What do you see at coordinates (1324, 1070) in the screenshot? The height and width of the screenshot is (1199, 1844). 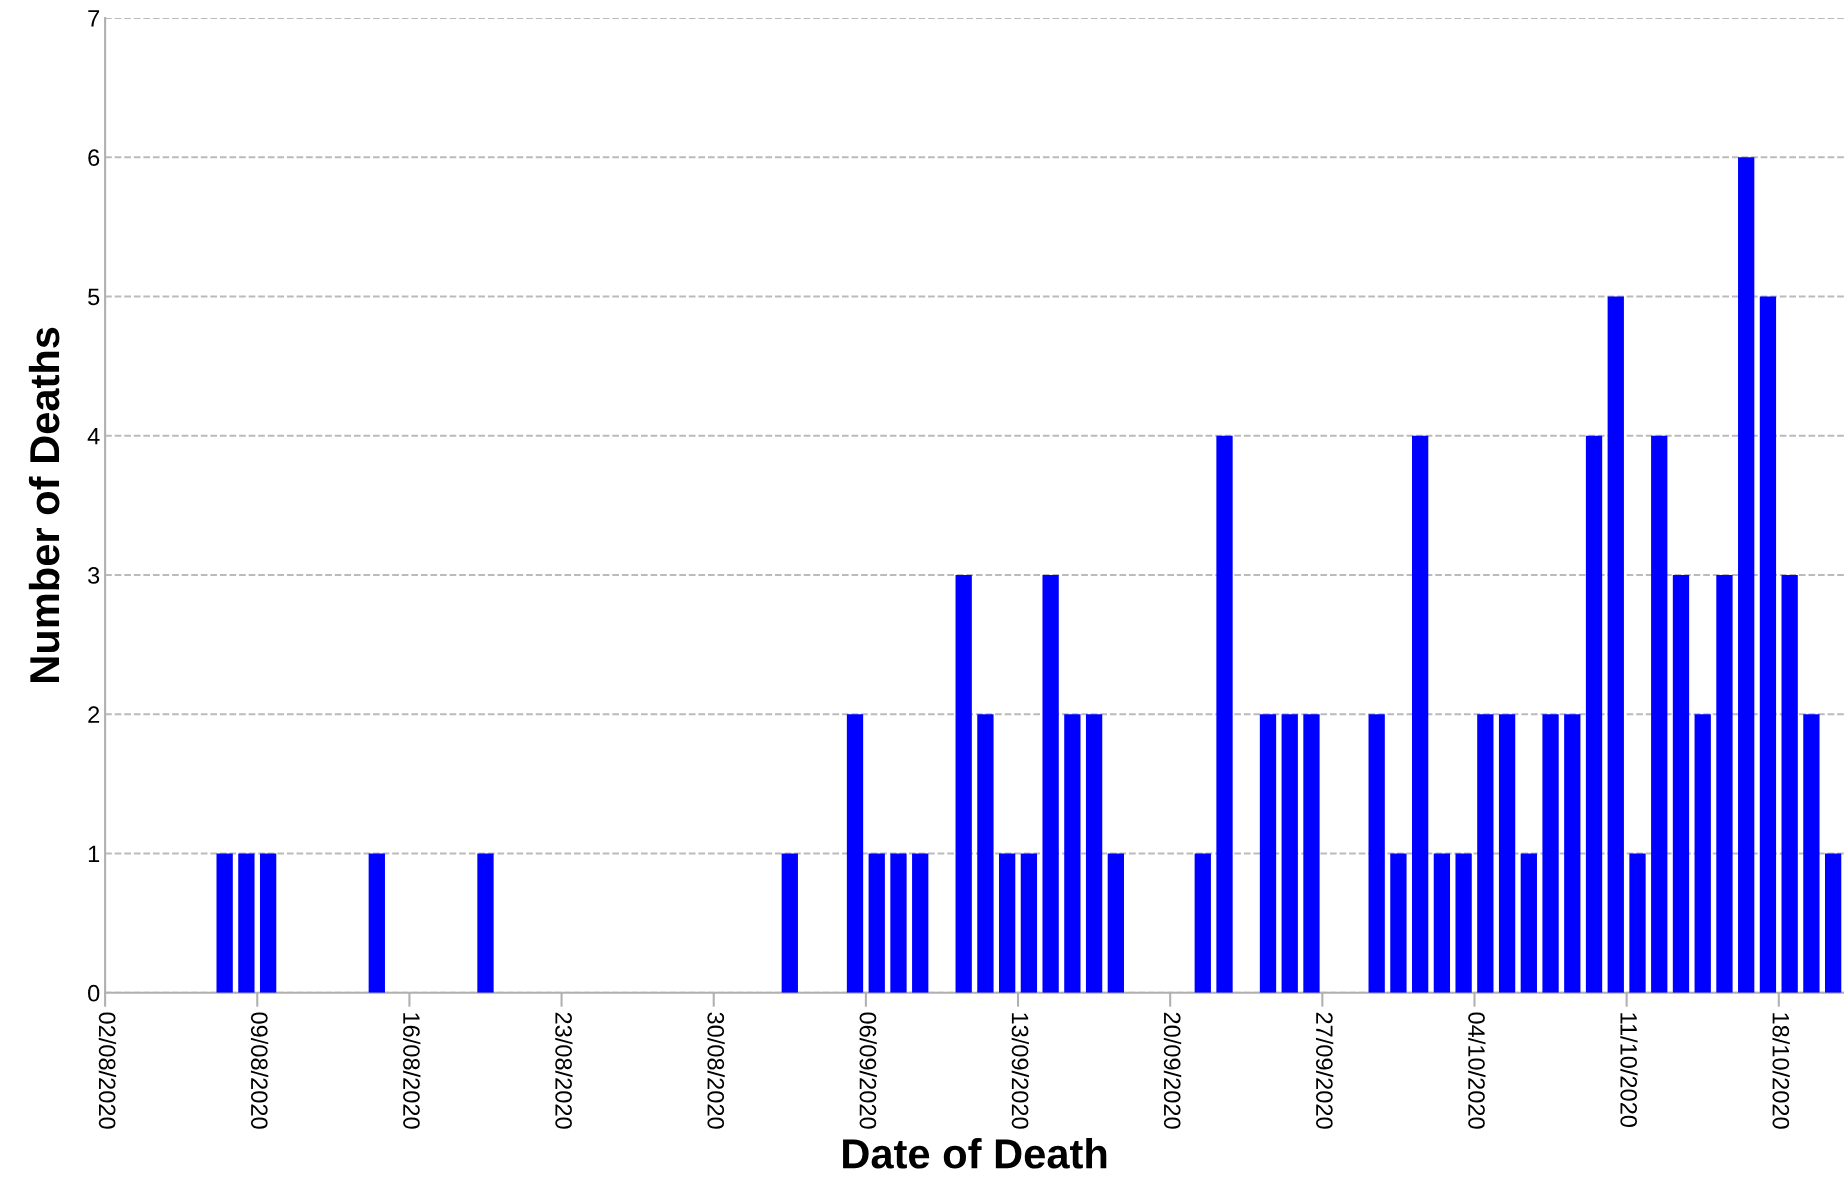 I see `x-tick-label: 27/09/2020` at bounding box center [1324, 1070].